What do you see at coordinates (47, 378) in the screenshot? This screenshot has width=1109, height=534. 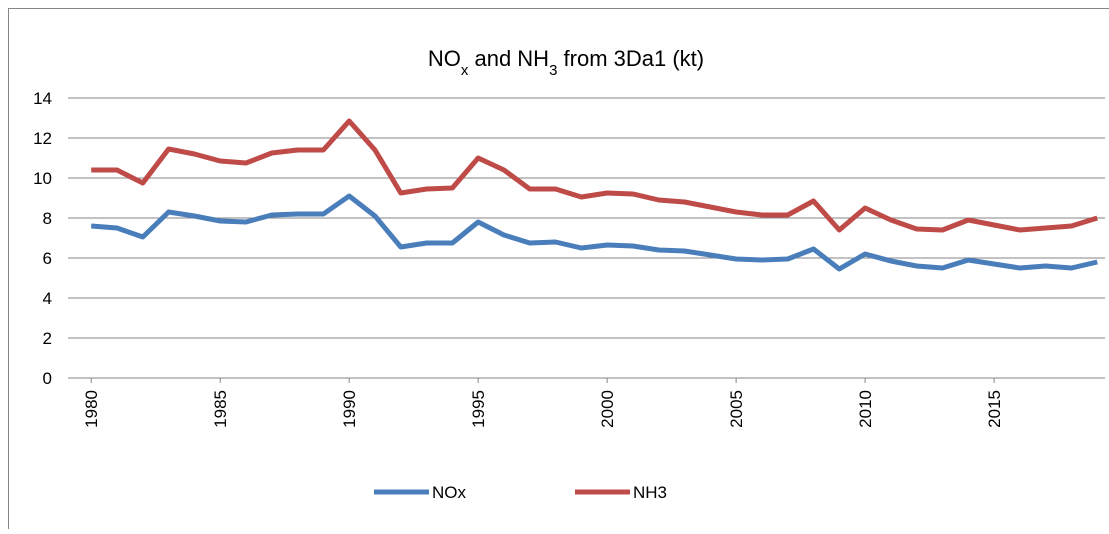 I see `y-tick-label: 0` at bounding box center [47, 378].